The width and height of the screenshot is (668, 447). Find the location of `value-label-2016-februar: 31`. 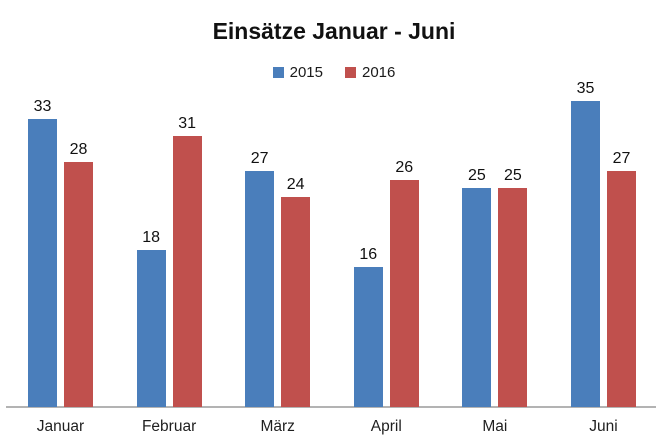

value-label-2016-februar: 31 is located at coordinates (187, 123).